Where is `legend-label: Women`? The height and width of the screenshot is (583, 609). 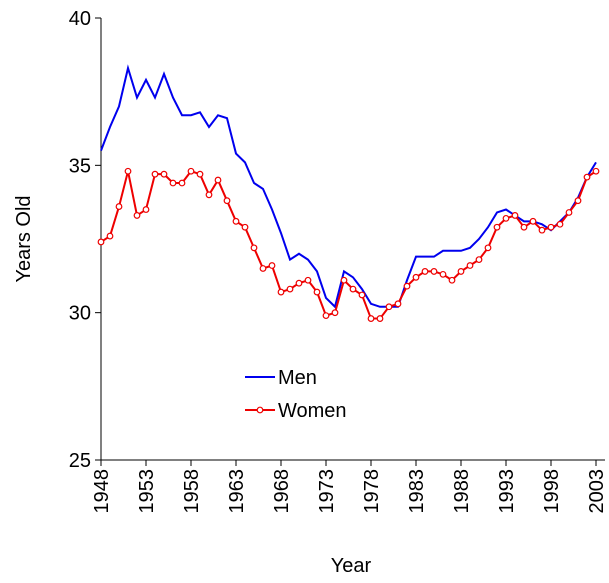 legend-label: Women is located at coordinates (312, 411).